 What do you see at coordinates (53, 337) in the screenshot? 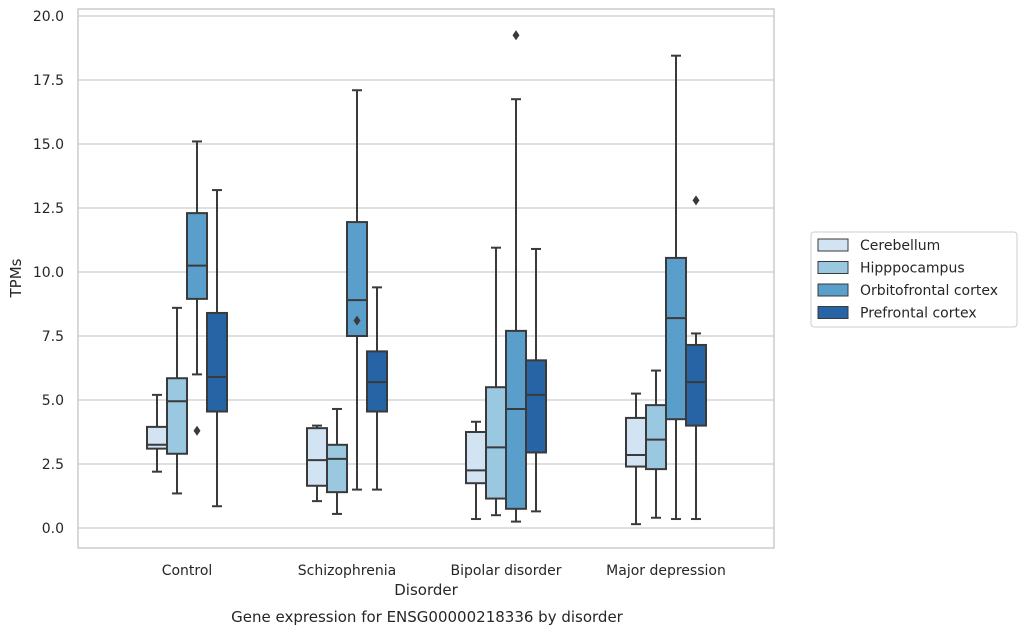
I see `y-tick-label: 7.5` at bounding box center [53, 337].